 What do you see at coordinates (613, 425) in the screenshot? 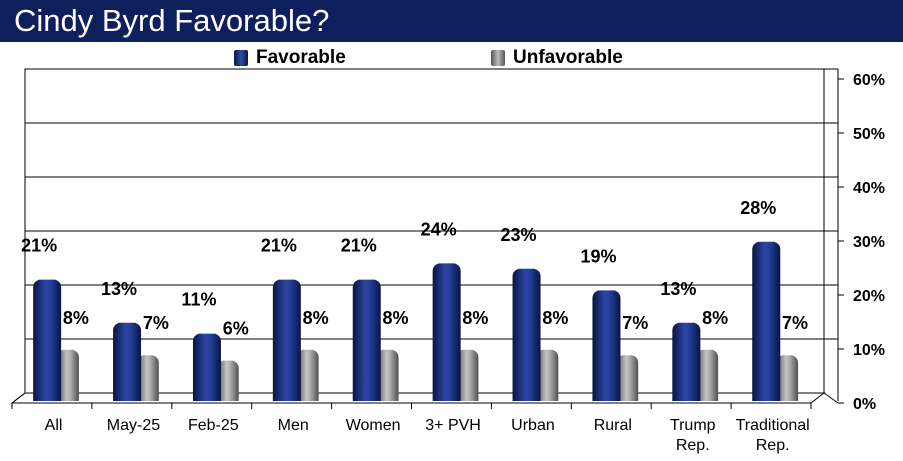
I see `x-tick-label: Rural` at bounding box center [613, 425].